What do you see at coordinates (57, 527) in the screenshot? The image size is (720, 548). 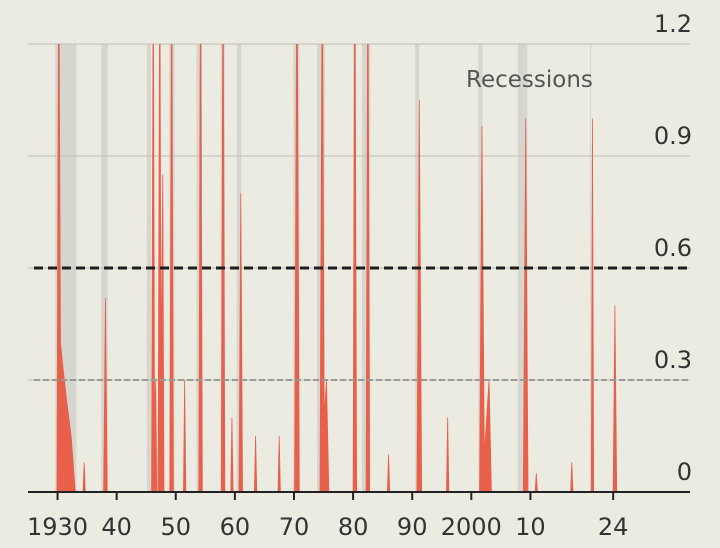 I see `x-tick-label: 1930` at bounding box center [57, 527].